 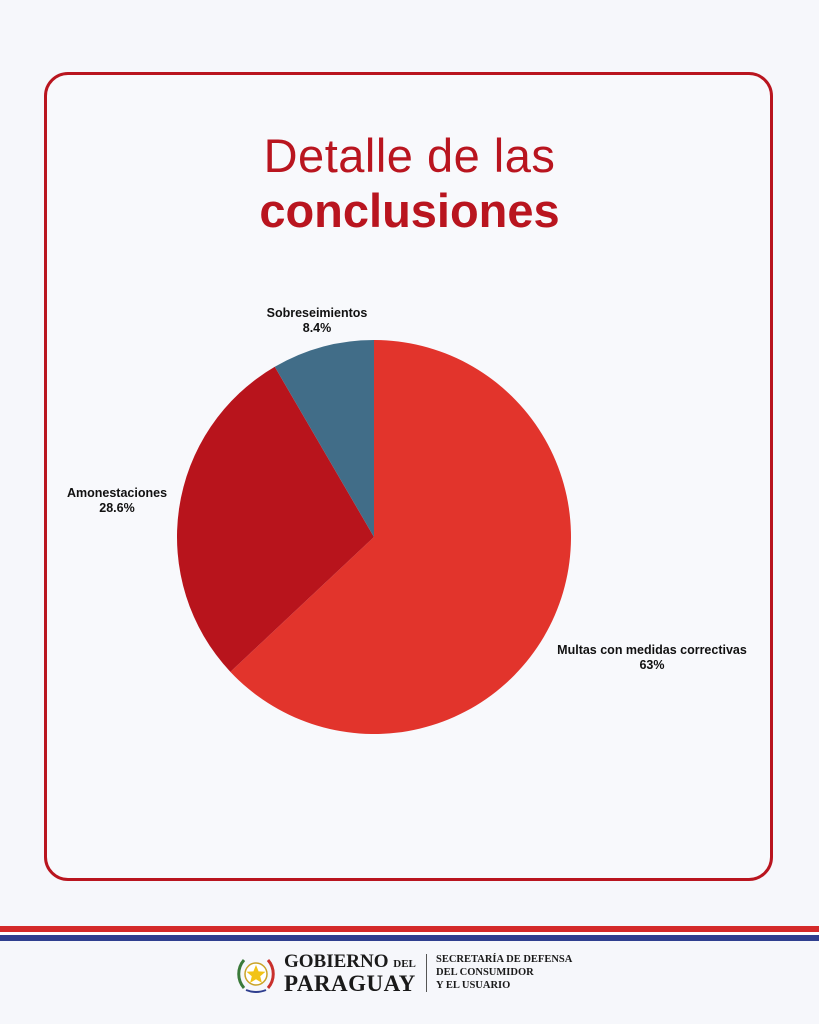 What do you see at coordinates (652, 657) in the screenshot?
I see `slice-label-multas-con-medidas-correctivas: Multas con medidas correctivas 63%` at bounding box center [652, 657].